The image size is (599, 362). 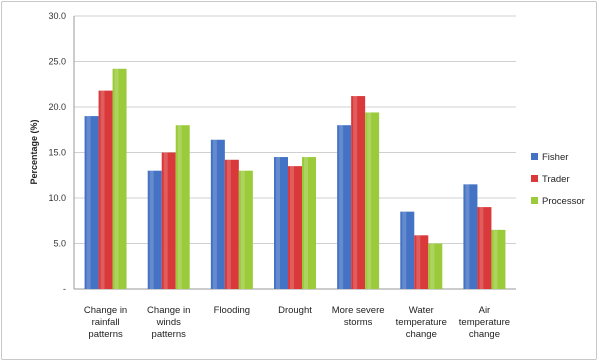 What do you see at coordinates (57, 62) in the screenshot?
I see `y-tick-label: 25.0` at bounding box center [57, 62].